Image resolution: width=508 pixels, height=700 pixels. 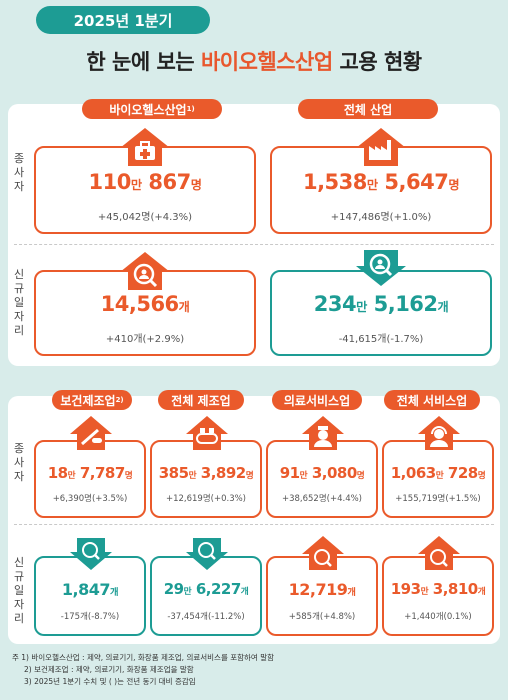 I want to click on nurse-icon, so click(x=323, y=433).